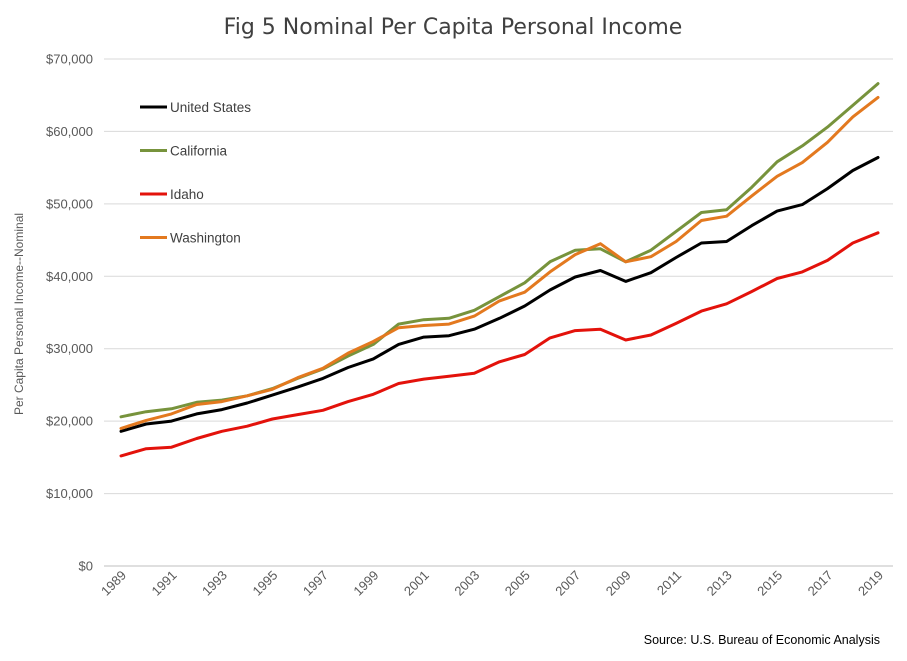  I want to click on x-tick-label: 2005, so click(517, 583).